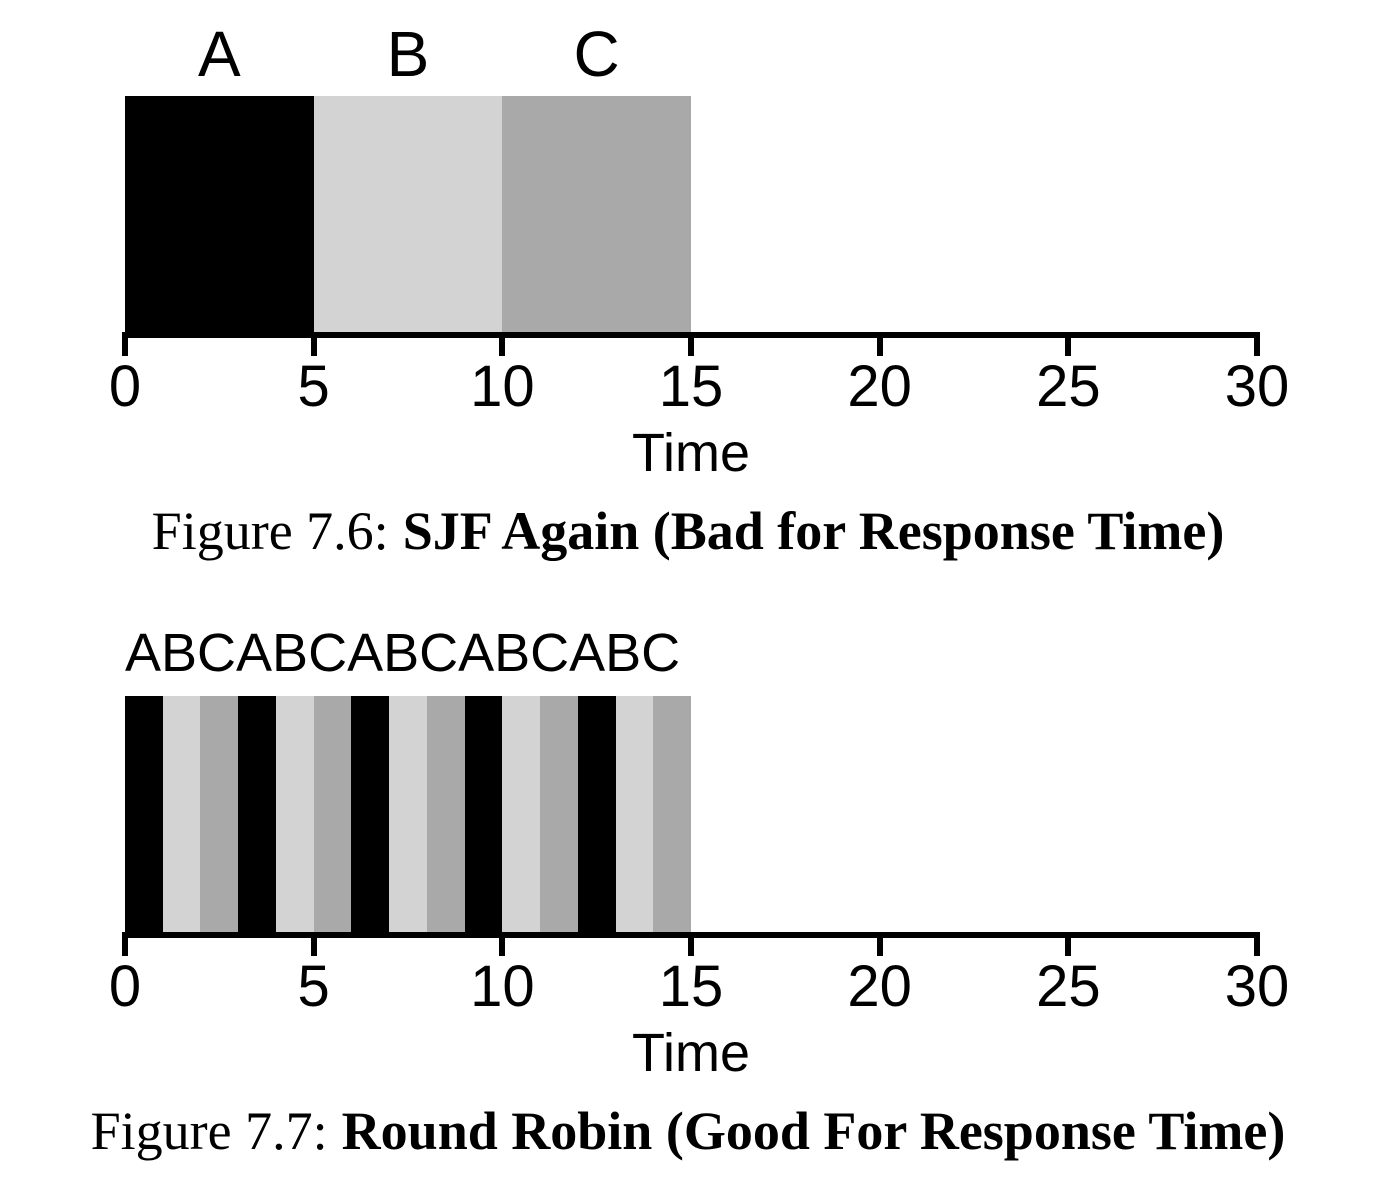 This screenshot has width=1376, height=1188. What do you see at coordinates (408, 54) in the screenshot?
I see `job-label-B: B` at bounding box center [408, 54].